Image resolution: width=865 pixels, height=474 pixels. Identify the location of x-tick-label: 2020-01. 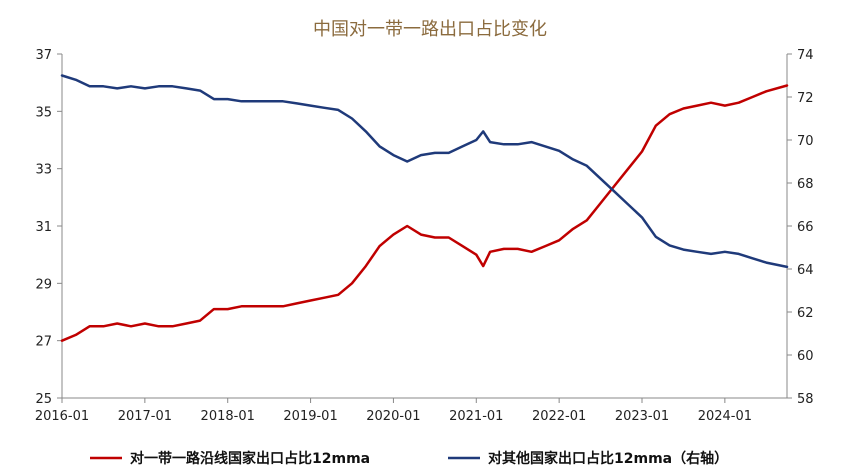
(393, 416).